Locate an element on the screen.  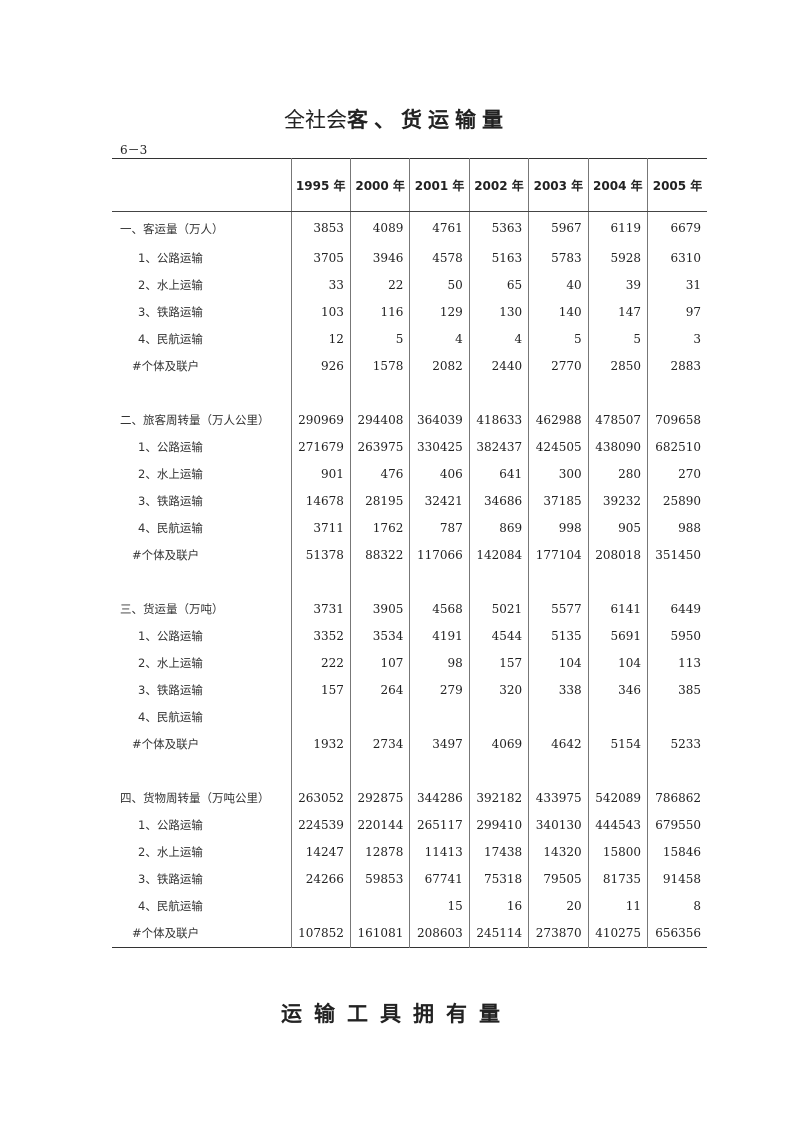
table-row: 三、货运量（万吨） 3731 3905 4568 5021 5577 6141 6449 is located at coordinates (409, 609).